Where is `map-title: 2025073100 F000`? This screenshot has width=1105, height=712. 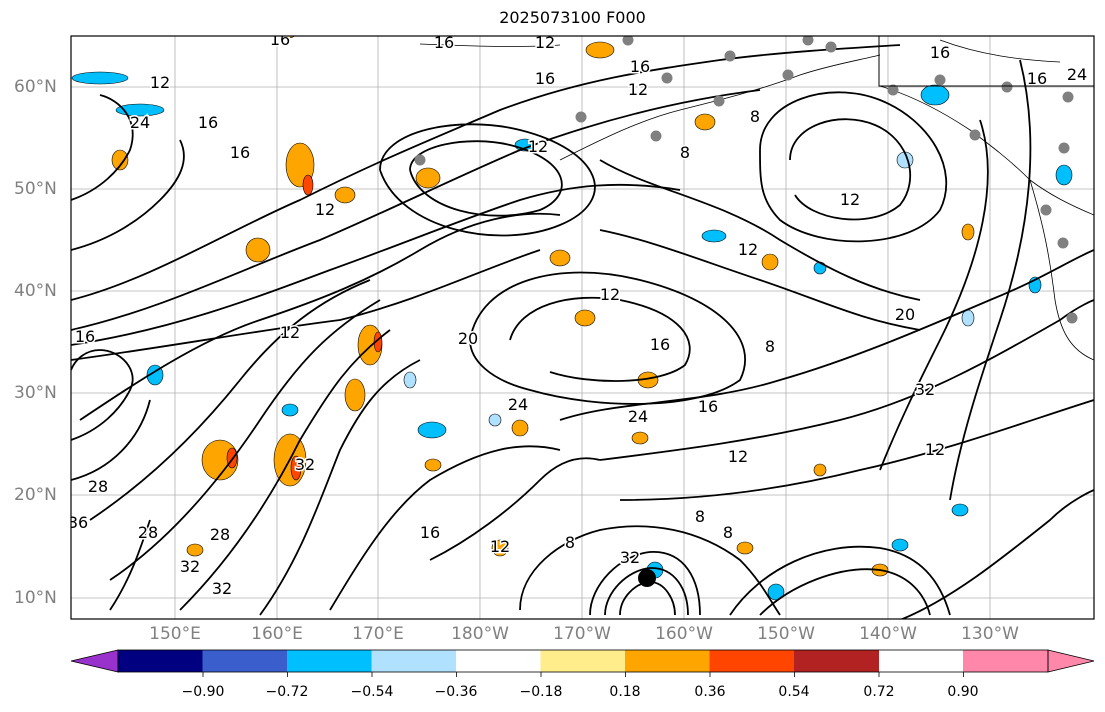
map-title: 2025073100 F000 is located at coordinates (572, 17).